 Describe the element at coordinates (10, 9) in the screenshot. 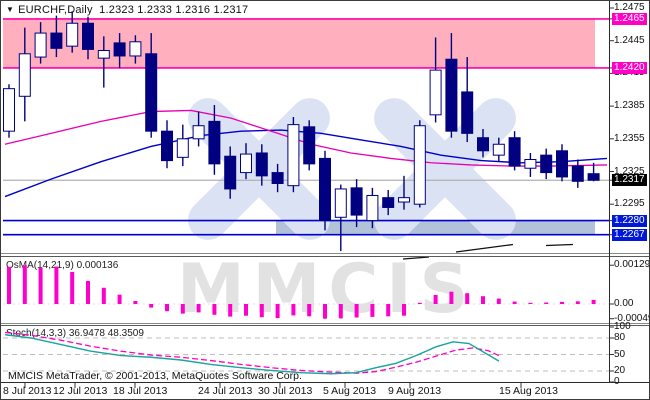

I see `symbol-collapse-icon: ▼` at that location.